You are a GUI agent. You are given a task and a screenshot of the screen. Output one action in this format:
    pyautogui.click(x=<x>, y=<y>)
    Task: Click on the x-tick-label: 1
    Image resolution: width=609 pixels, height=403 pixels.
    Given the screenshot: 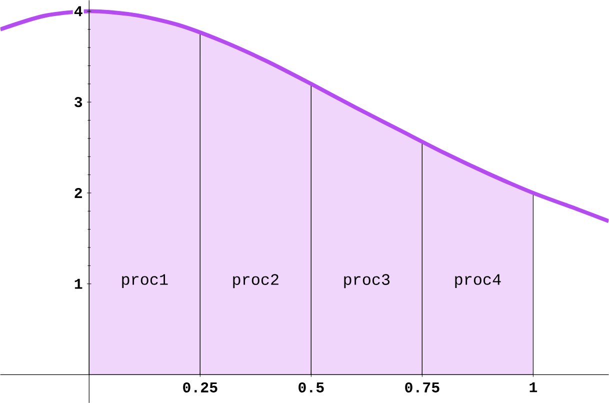 What is the action you would take?
    pyautogui.click(x=534, y=387)
    